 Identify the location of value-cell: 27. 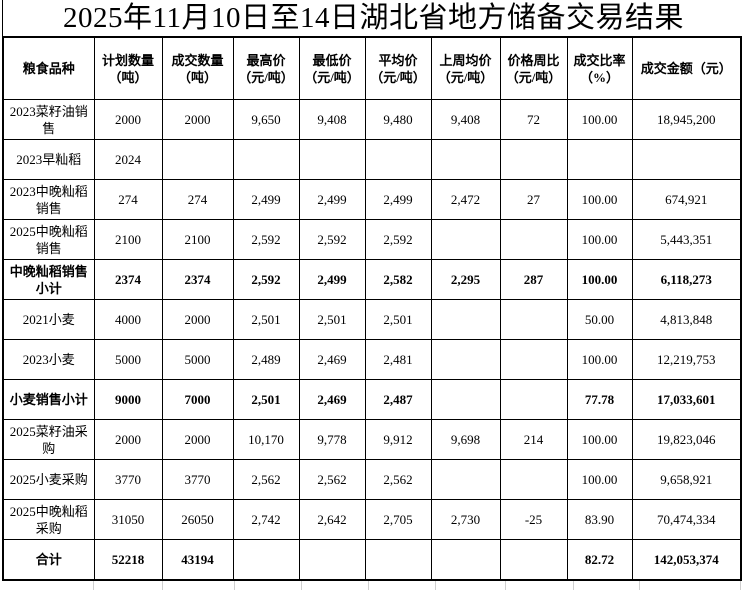
(533, 199).